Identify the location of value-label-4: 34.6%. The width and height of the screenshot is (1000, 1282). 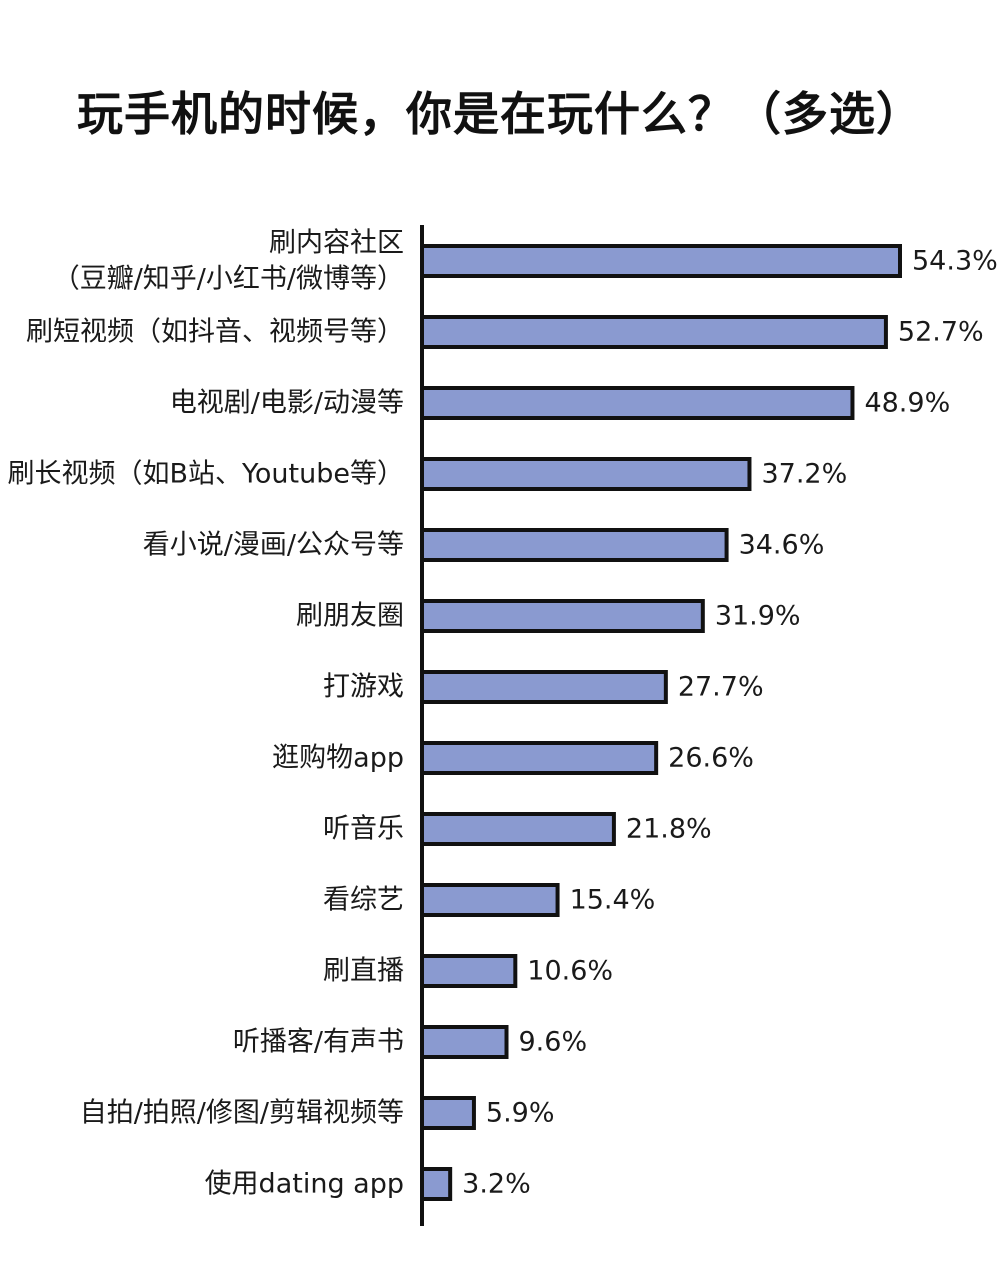
(782, 545).